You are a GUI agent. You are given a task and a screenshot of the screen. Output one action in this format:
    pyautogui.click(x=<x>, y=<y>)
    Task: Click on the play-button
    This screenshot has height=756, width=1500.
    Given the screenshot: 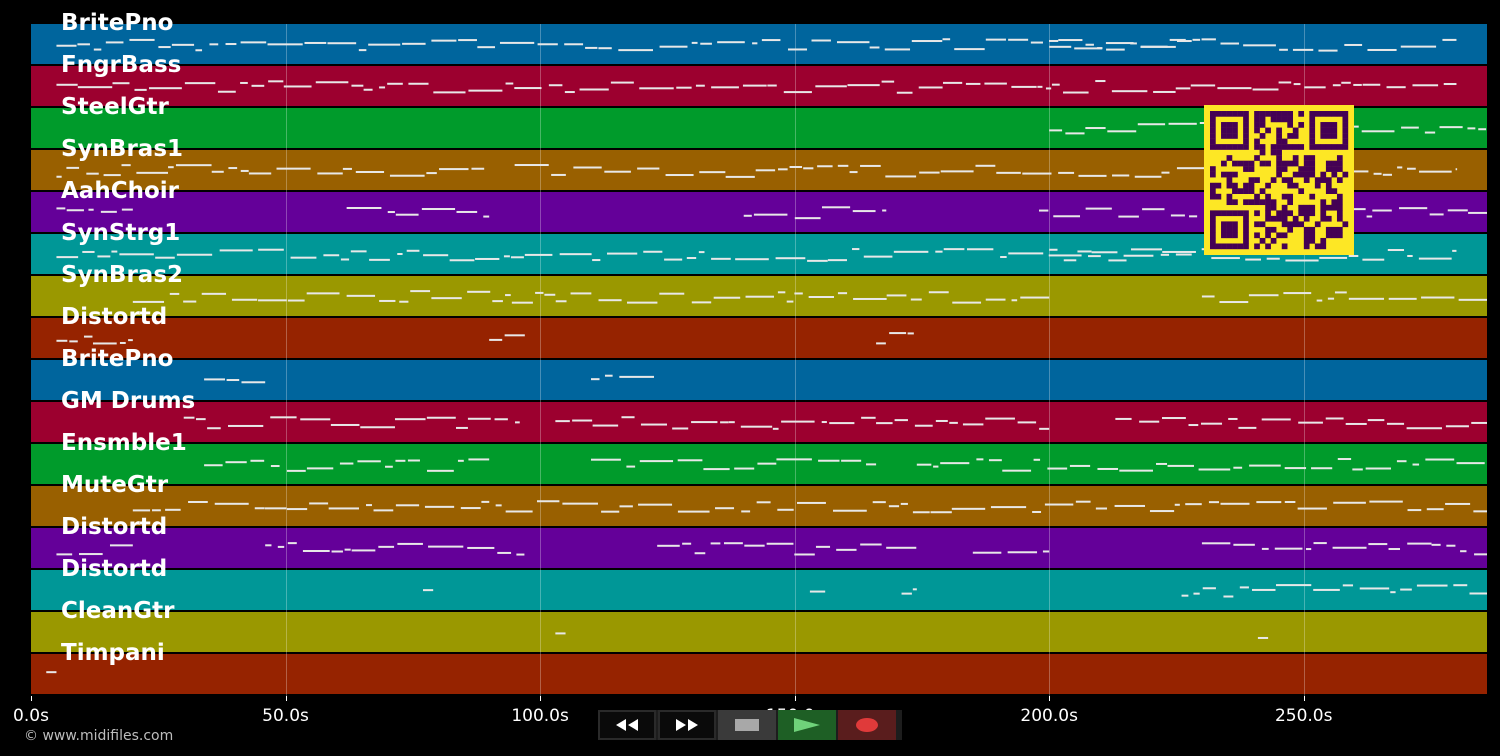 What is the action you would take?
    pyautogui.click(x=807, y=725)
    